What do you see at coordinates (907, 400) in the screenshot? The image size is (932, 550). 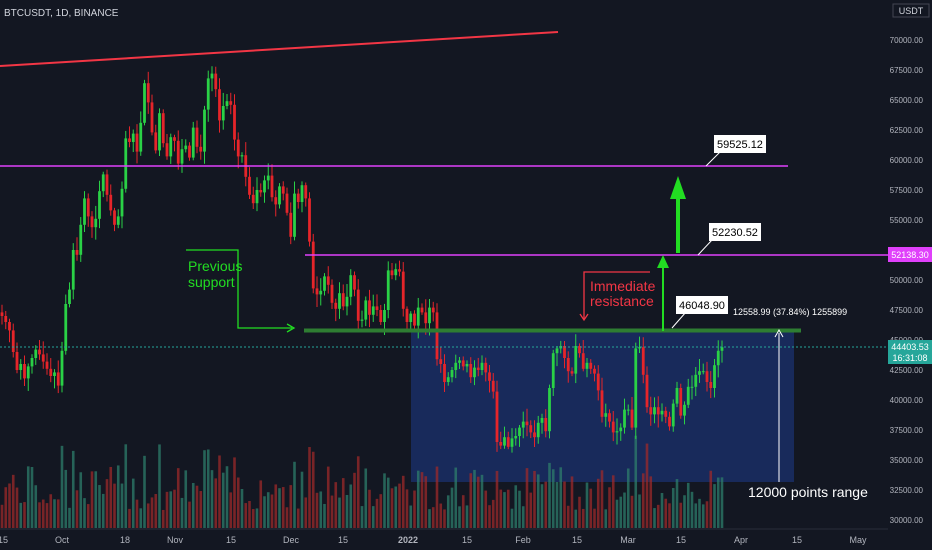 I see `price-tick-label: 40000.00` at bounding box center [907, 400].